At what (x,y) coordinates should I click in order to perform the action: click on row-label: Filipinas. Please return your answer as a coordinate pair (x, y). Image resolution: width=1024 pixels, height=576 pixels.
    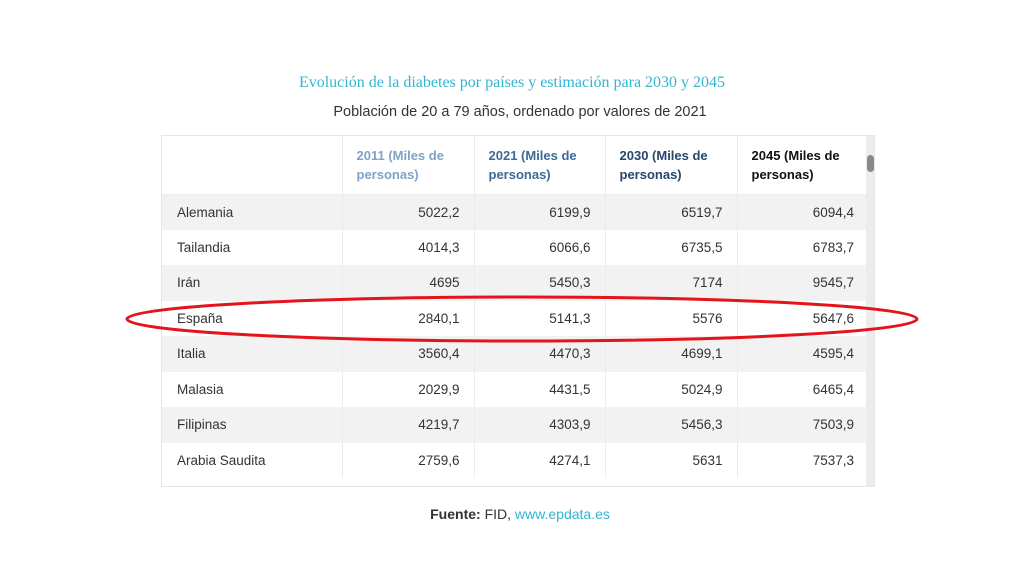
    Looking at the image, I should click on (252, 425).